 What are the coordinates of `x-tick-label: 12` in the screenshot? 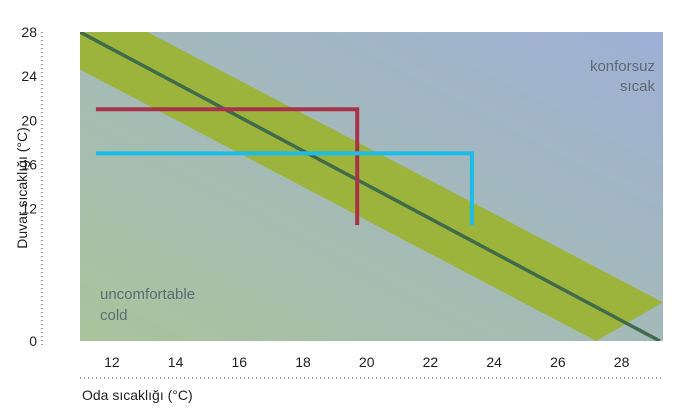 It's located at (112, 362).